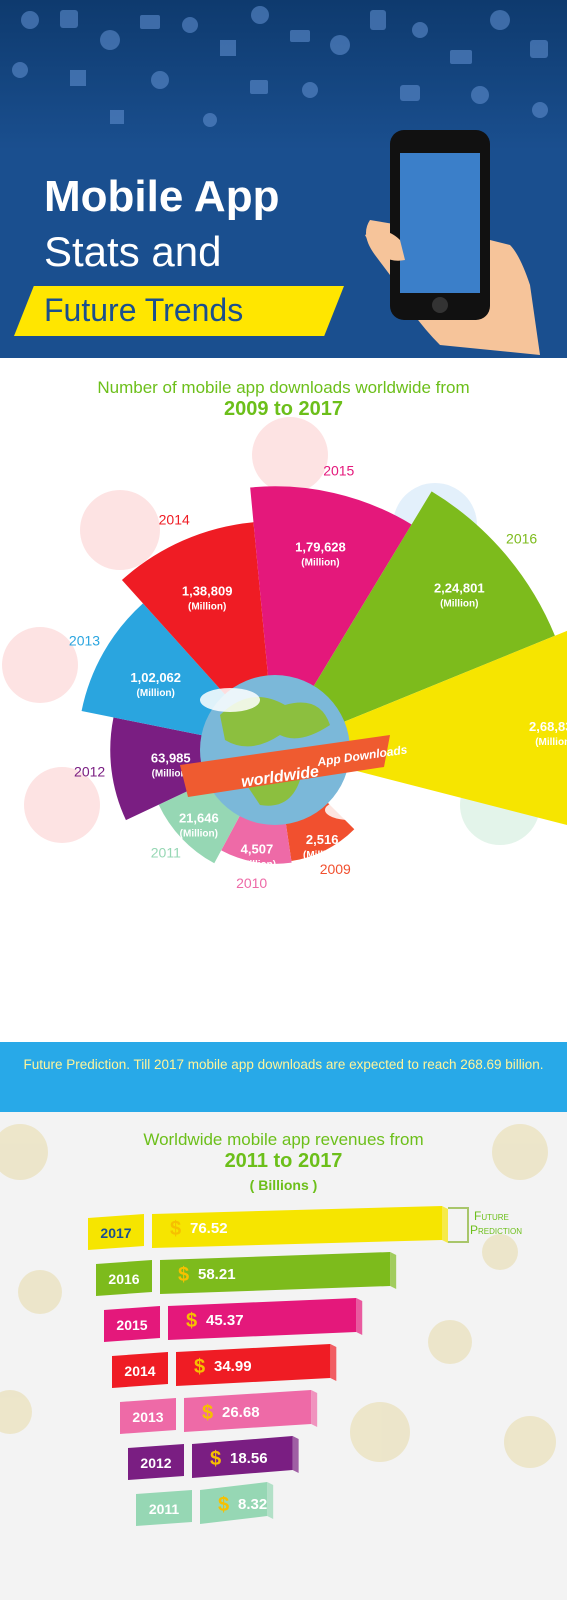 Image resolution: width=567 pixels, height=1600 pixels. I want to click on download-segment-2013, so click(155, 670).